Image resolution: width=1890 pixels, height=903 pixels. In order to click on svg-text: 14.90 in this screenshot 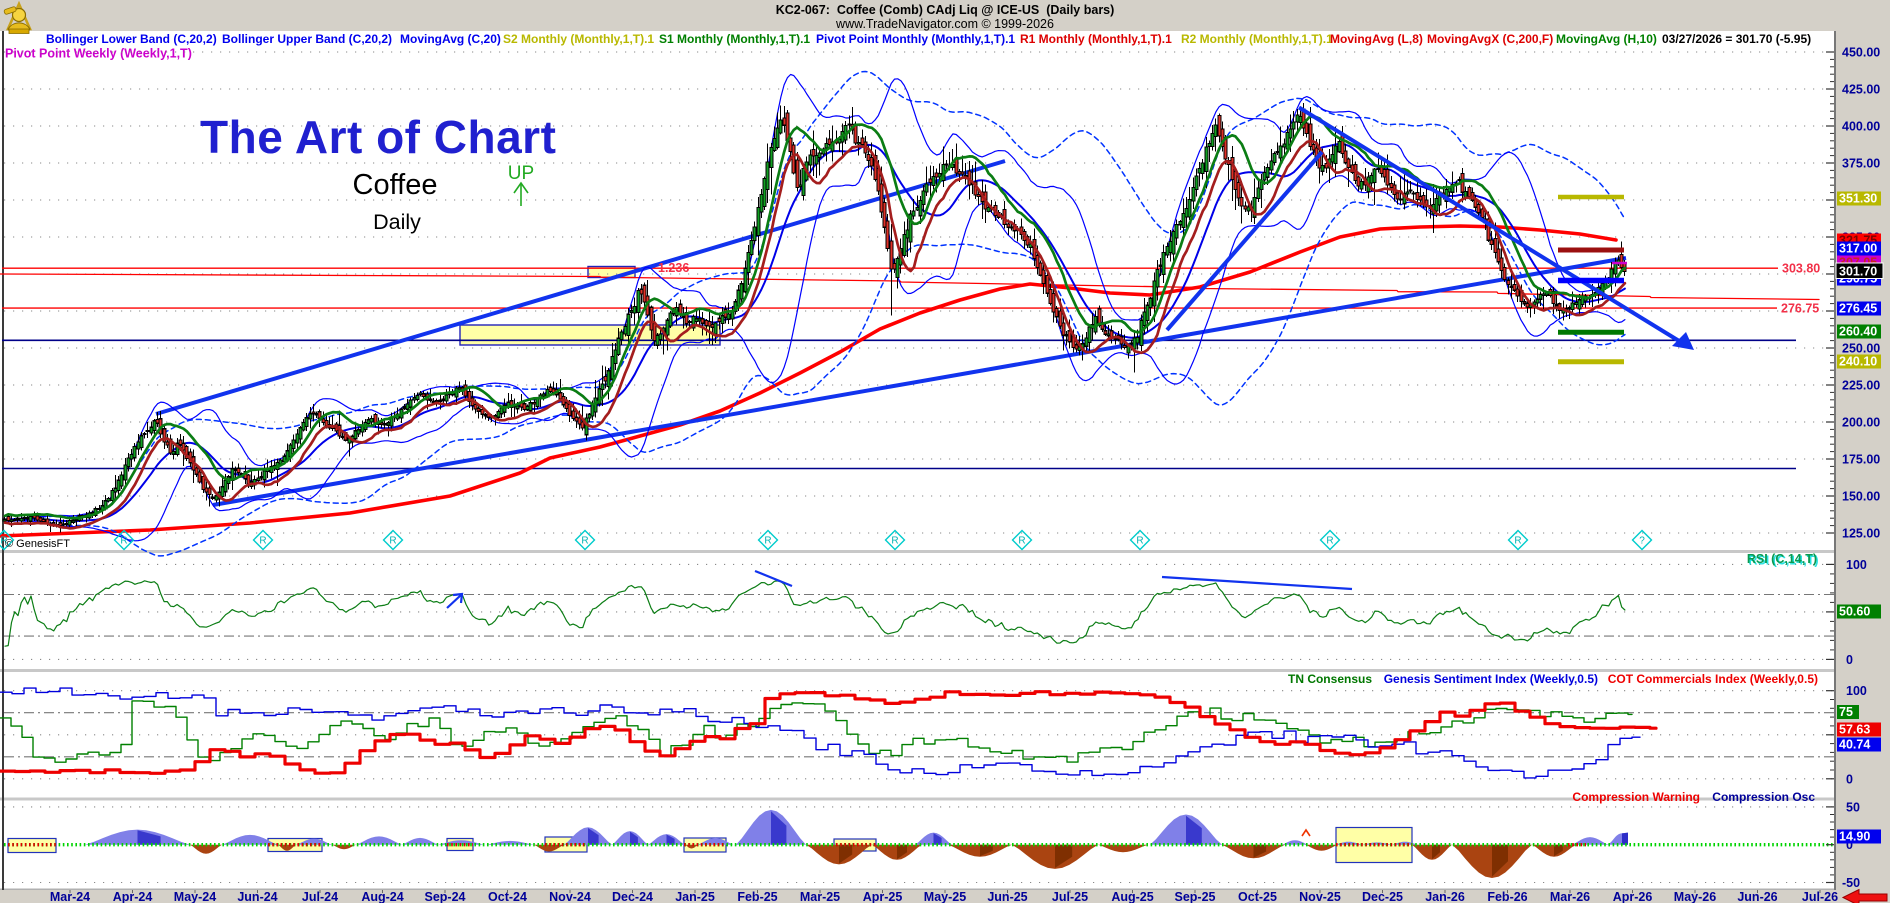, I will do `click(1854, 837)`.